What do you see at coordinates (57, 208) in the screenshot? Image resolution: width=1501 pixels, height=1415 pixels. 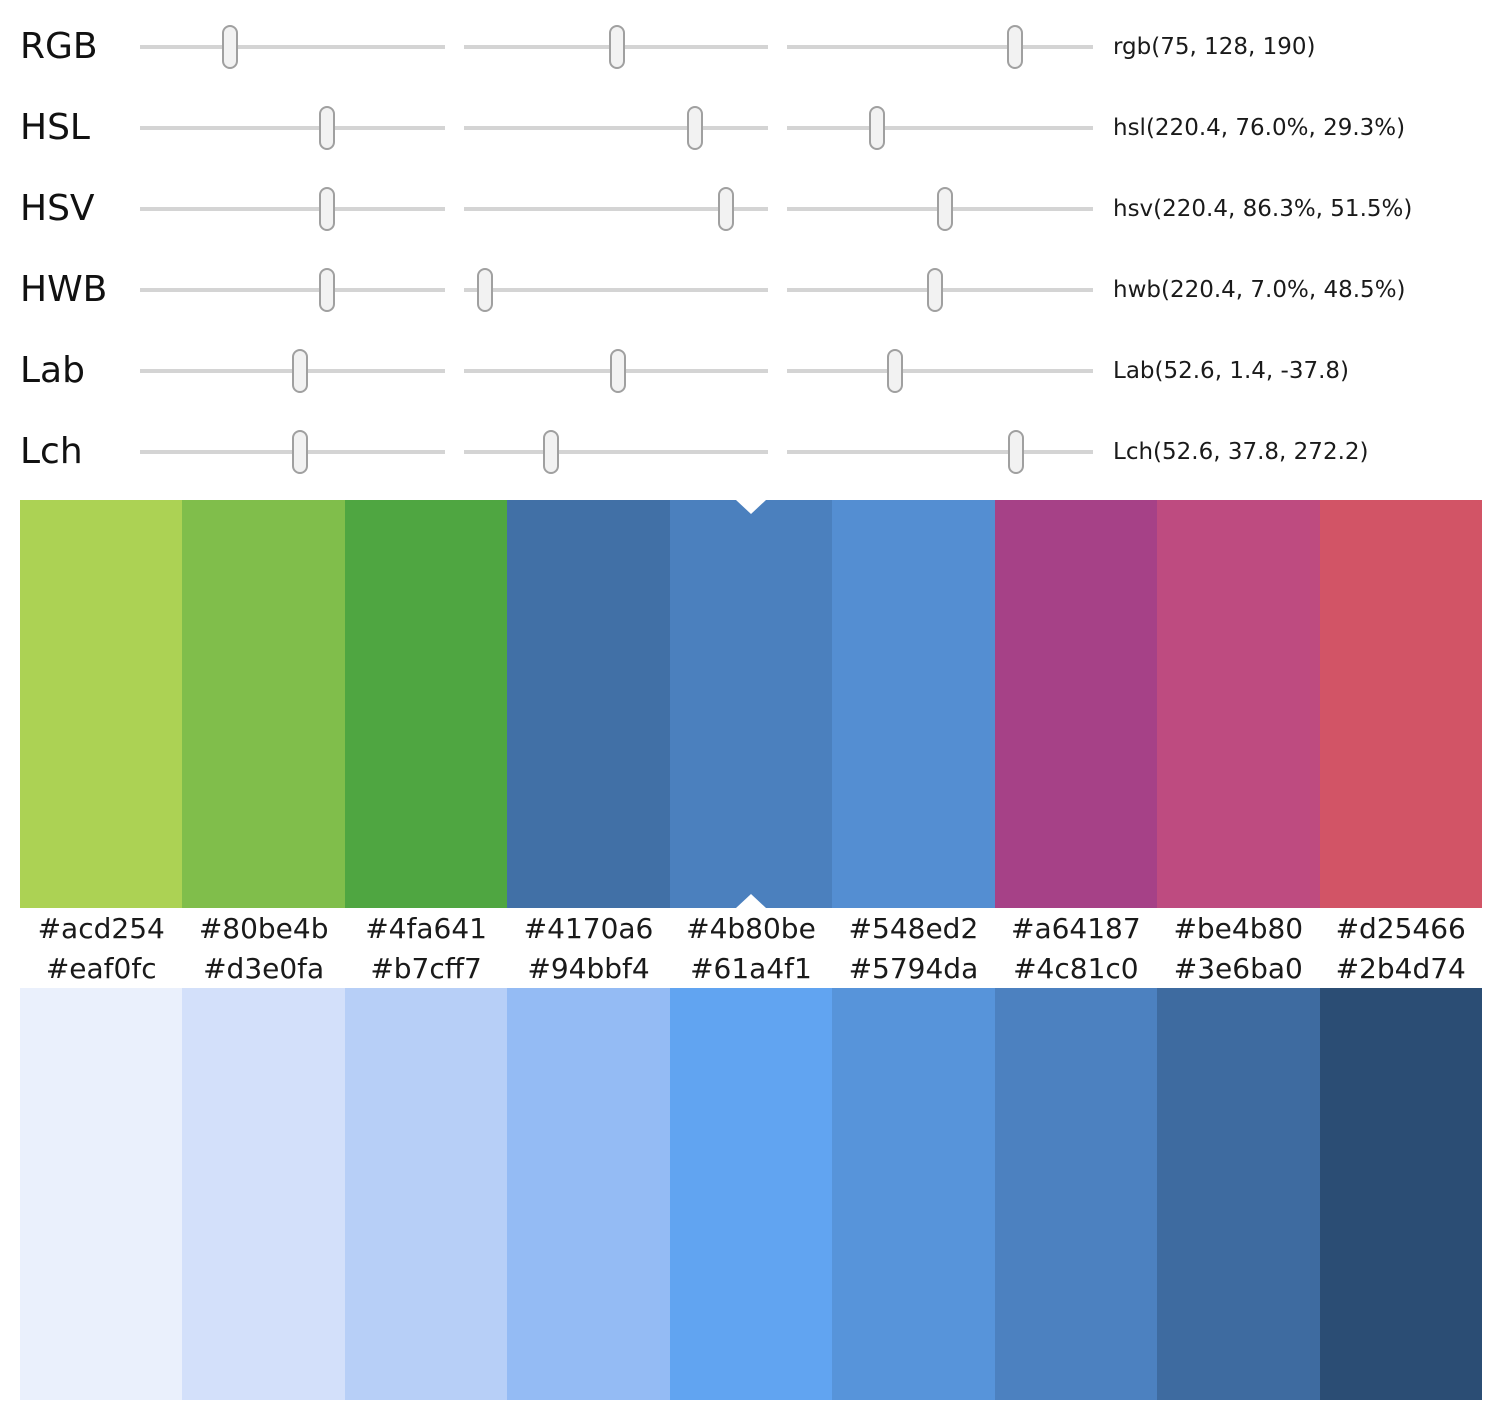 I see `colorspace-label-hsv: HSV` at bounding box center [57, 208].